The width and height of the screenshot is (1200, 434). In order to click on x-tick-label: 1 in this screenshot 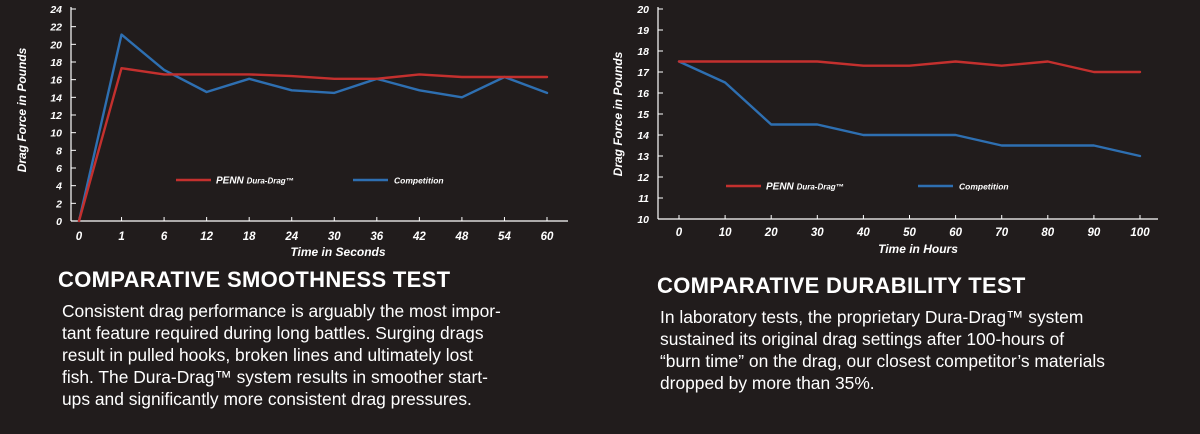, I will do `click(121, 237)`.